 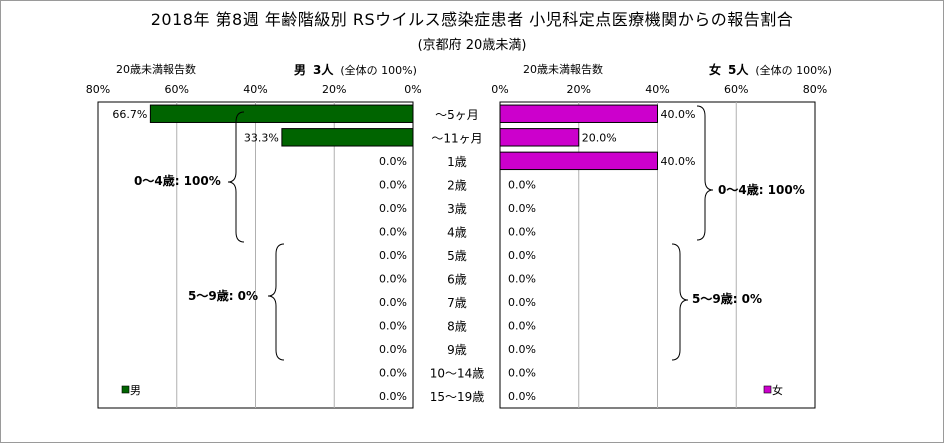 What do you see at coordinates (457, 185) in the screenshot?
I see `category-label: 2歳` at bounding box center [457, 185].